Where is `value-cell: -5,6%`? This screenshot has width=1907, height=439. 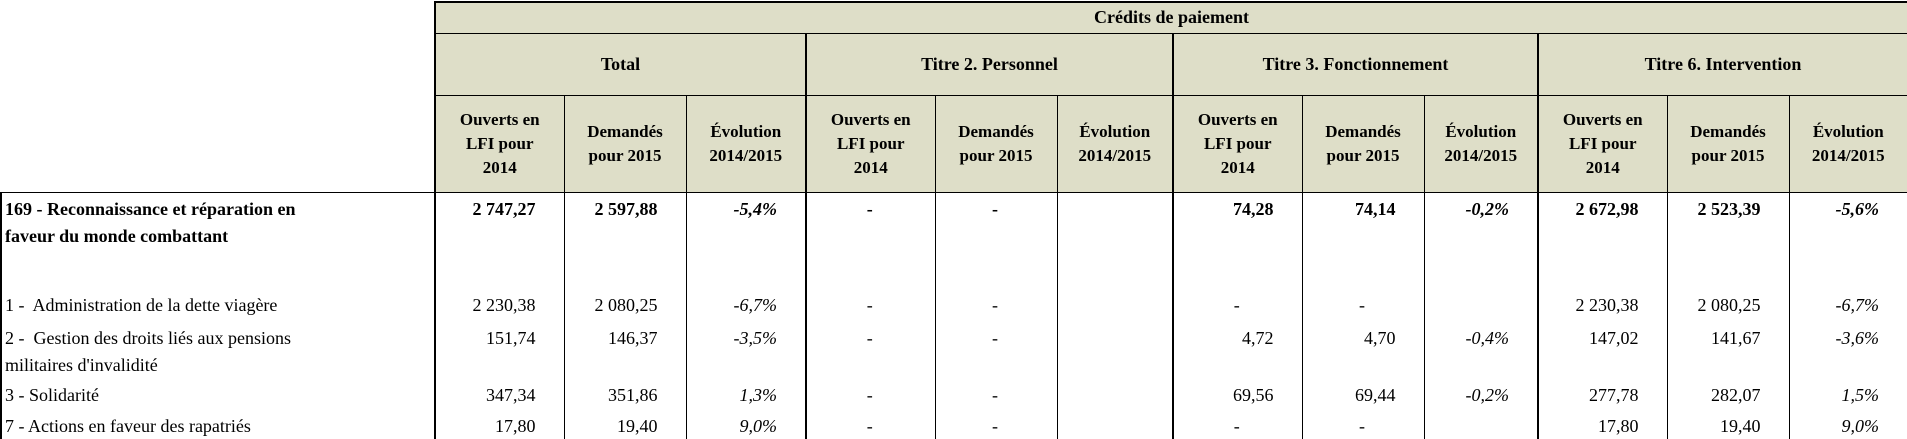
value-cell: -5,6% is located at coordinates (1847, 240).